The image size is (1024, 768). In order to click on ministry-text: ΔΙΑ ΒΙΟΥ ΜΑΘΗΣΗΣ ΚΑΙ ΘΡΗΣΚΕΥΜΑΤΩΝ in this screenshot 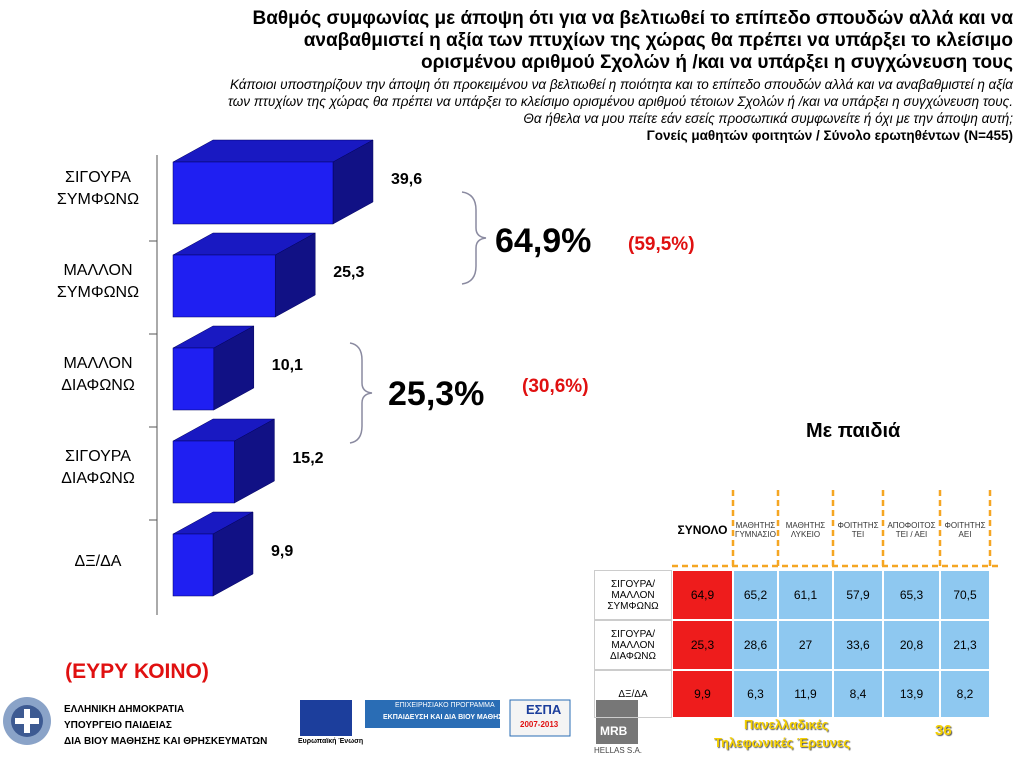, I will do `click(166, 741)`.